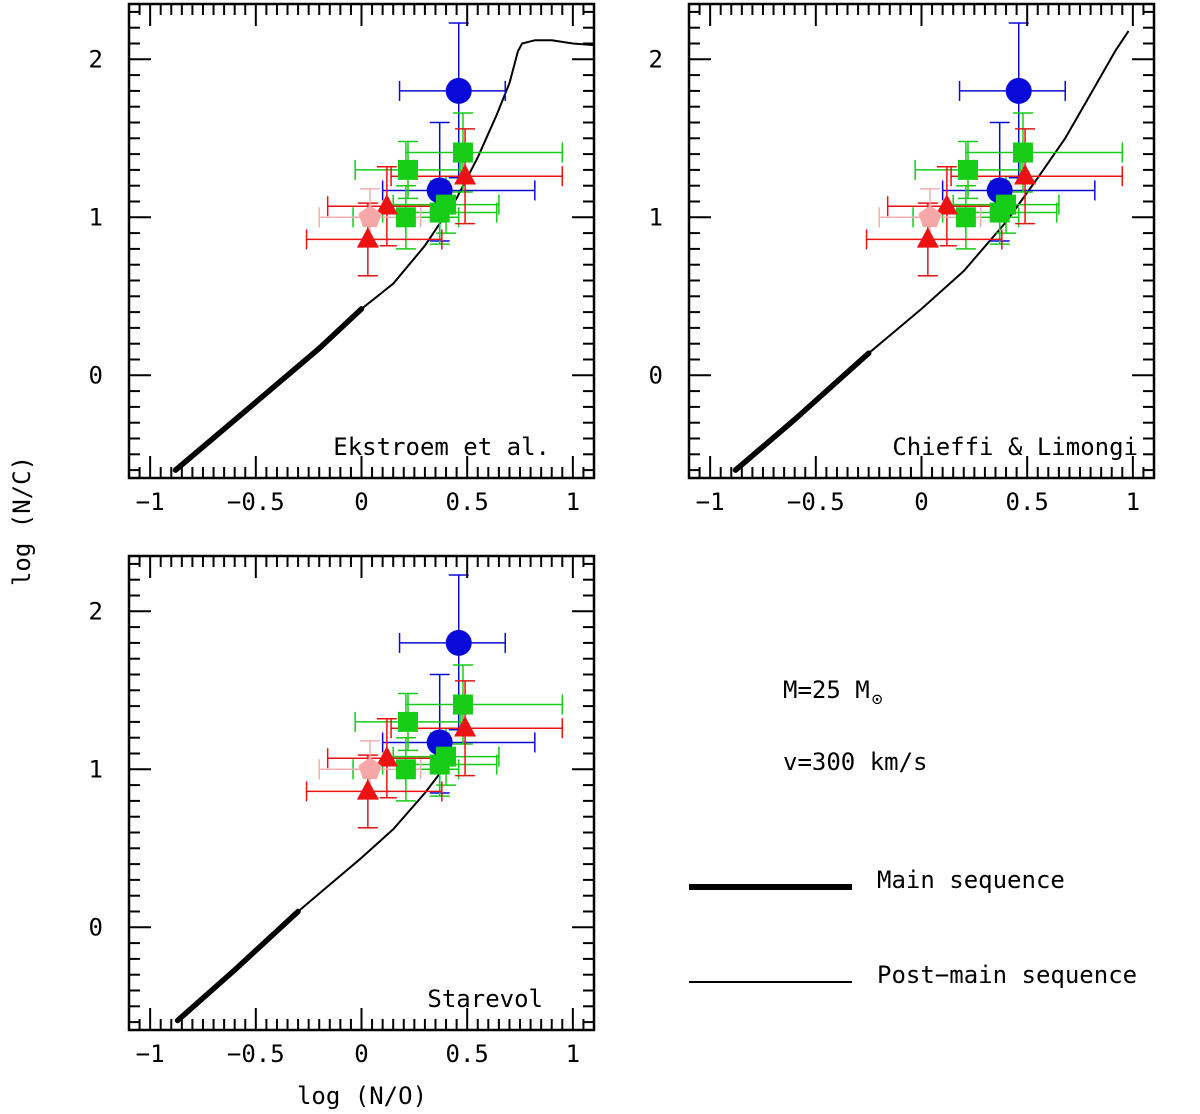  What do you see at coordinates (1015, 447) in the screenshot?
I see `panel-title: Chieffi & Limongi` at bounding box center [1015, 447].